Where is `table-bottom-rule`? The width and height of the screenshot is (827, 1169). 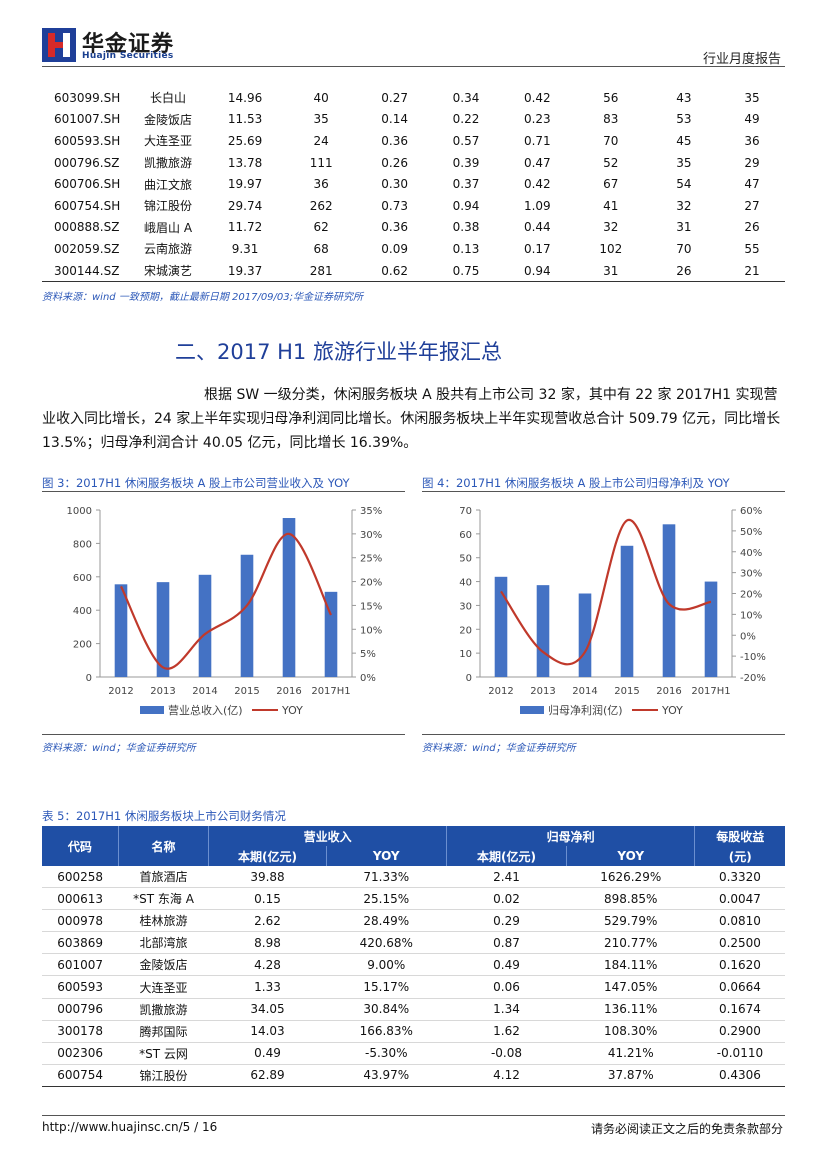
table-bottom-rule is located at coordinates (413, 281).